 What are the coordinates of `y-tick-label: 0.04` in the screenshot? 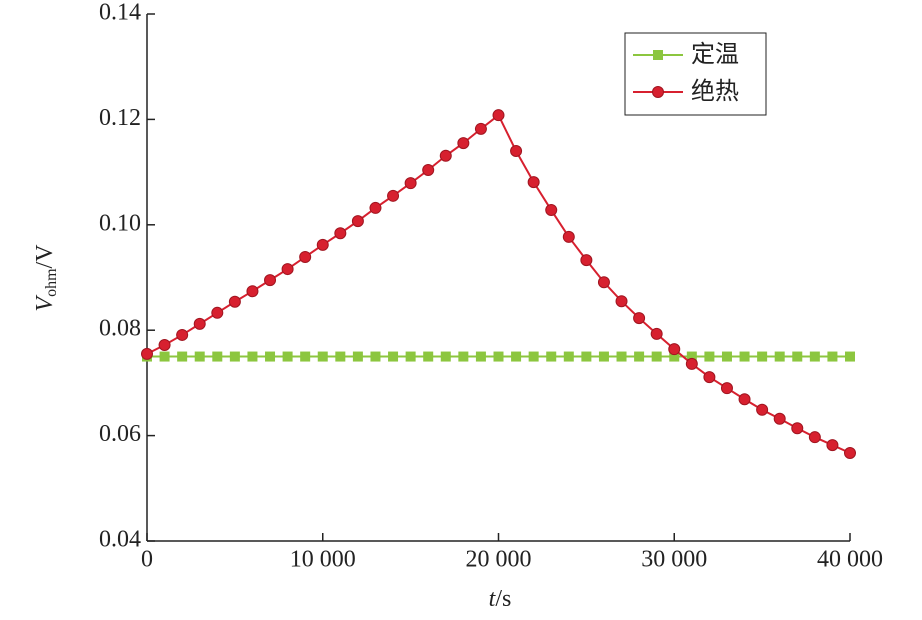 It's located at (120, 540).